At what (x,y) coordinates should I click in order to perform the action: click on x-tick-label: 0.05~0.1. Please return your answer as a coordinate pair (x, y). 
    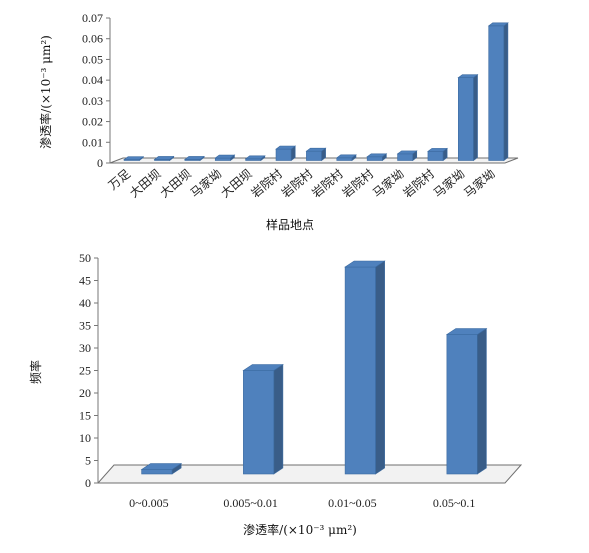
    Looking at the image, I should click on (454, 503).